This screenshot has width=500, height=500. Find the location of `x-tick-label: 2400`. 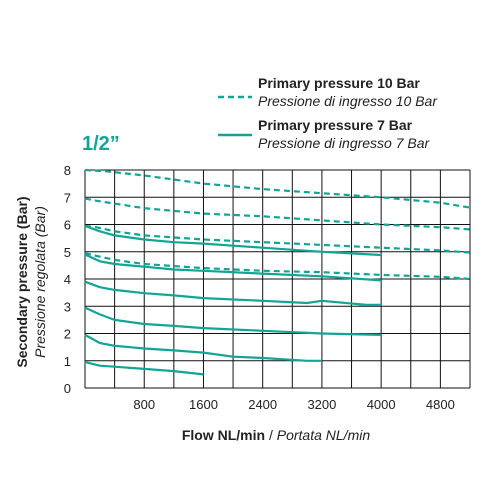

x-tick-label: 2400 is located at coordinates (262, 404).